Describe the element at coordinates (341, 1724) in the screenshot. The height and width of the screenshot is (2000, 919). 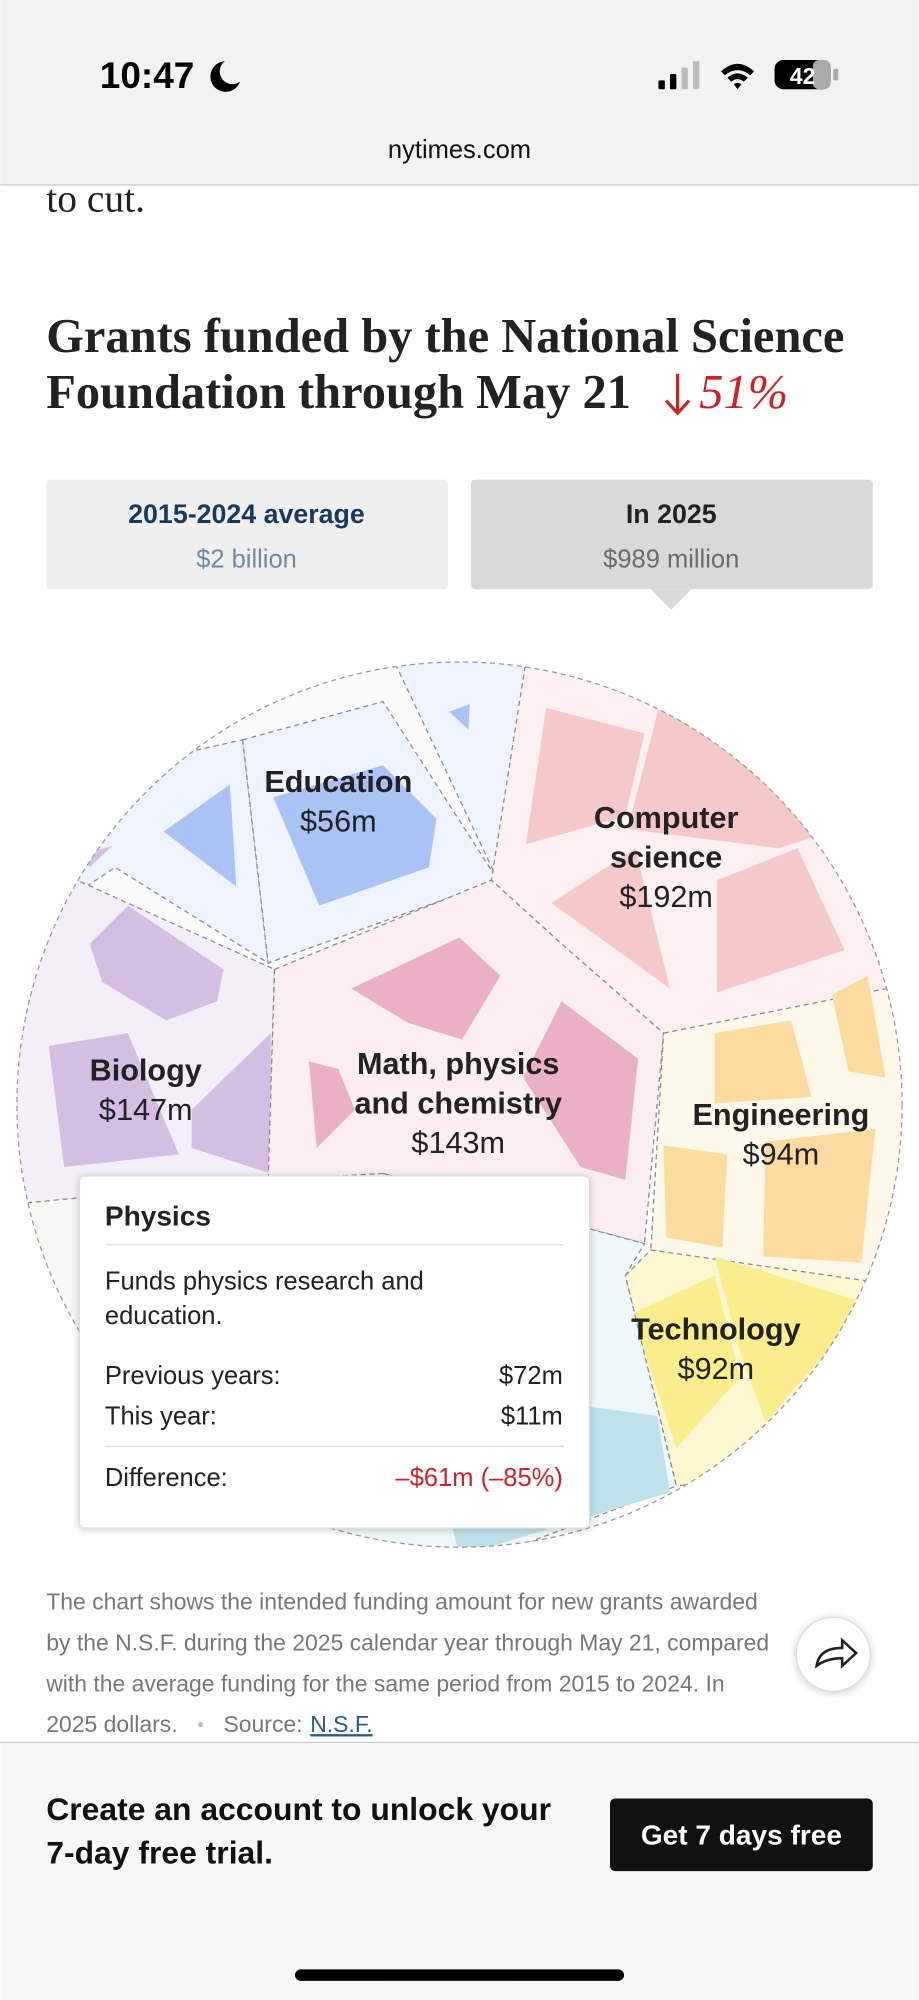
I see `source-link: N.S.F.` at that location.